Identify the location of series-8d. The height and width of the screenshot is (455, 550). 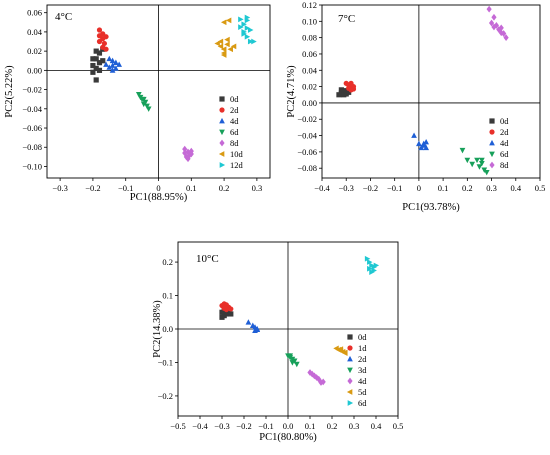
(188, 154).